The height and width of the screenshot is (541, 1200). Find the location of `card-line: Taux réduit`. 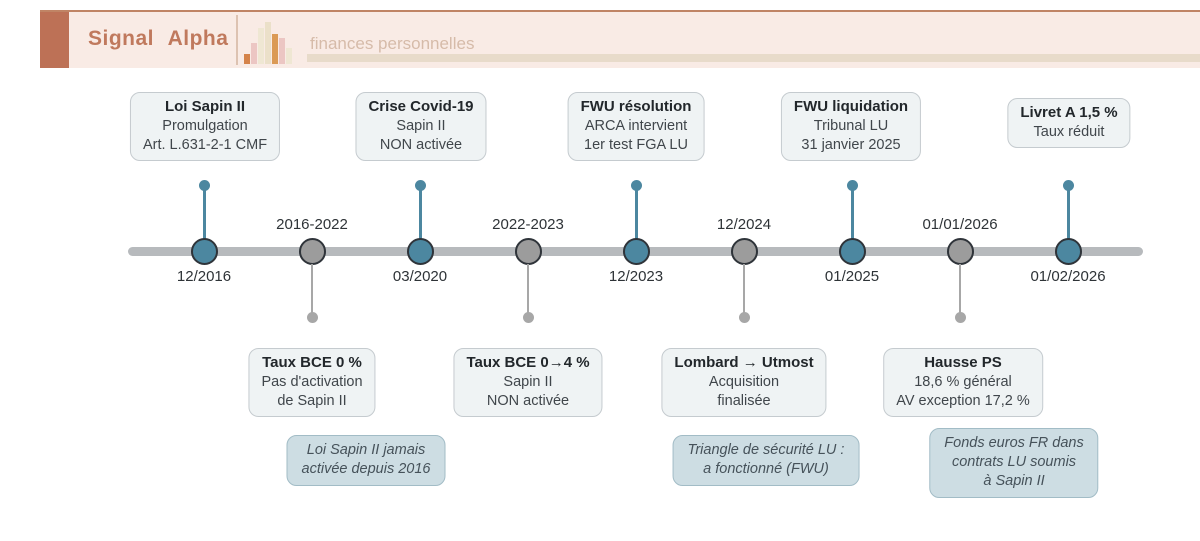

card-line: Taux réduit is located at coordinates (1069, 132).